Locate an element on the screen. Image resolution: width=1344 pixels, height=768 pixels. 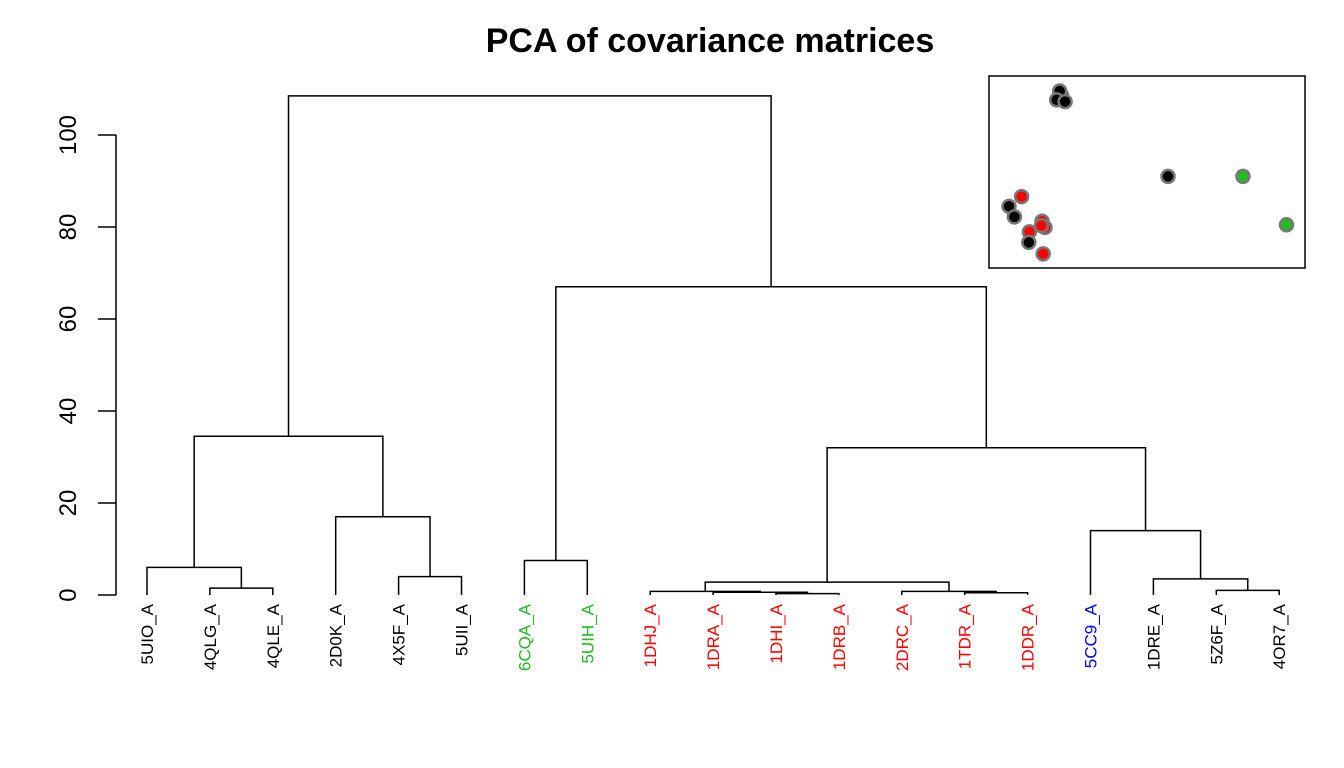
leaf-label: 1DHJ_A is located at coordinates (650, 635).